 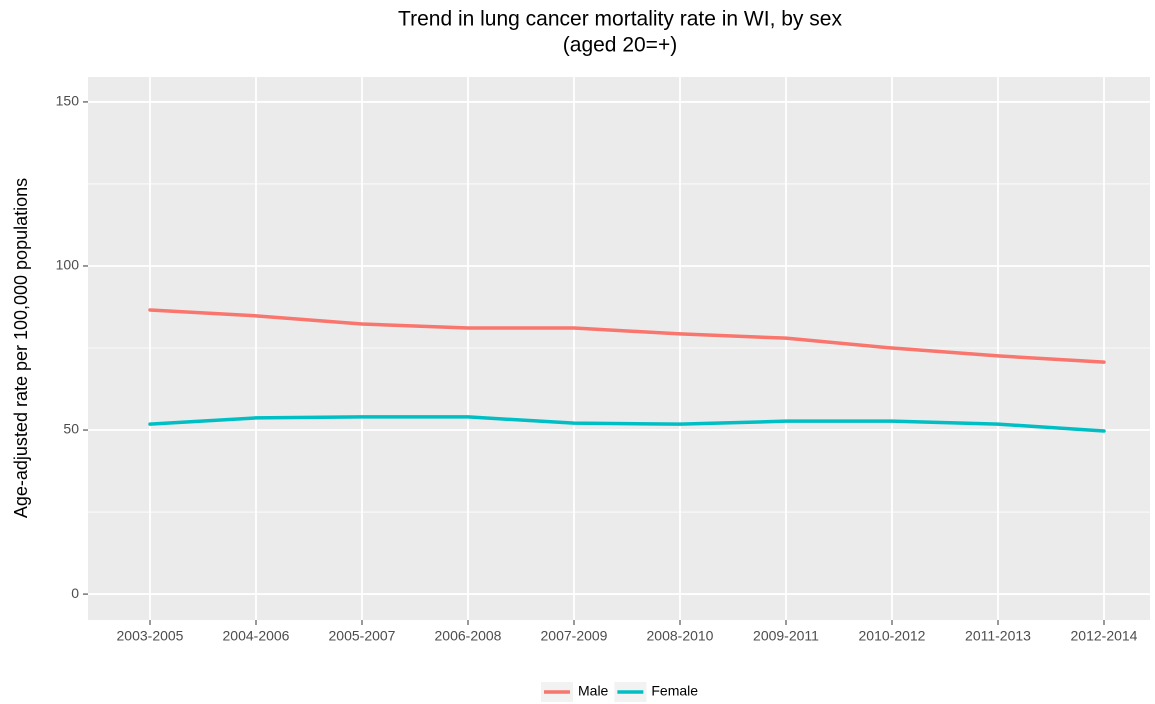 What do you see at coordinates (68, 101) in the screenshot?
I see `y-tick-label: 150` at bounding box center [68, 101].